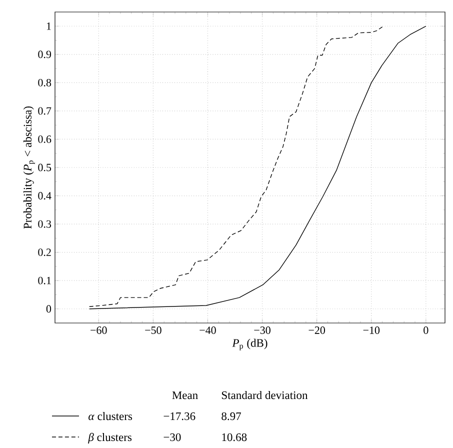 Image resolution: width=453 pixels, height=448 pixels. What do you see at coordinates (371, 330) in the screenshot?
I see `x-tick-label: −10` at bounding box center [371, 330].